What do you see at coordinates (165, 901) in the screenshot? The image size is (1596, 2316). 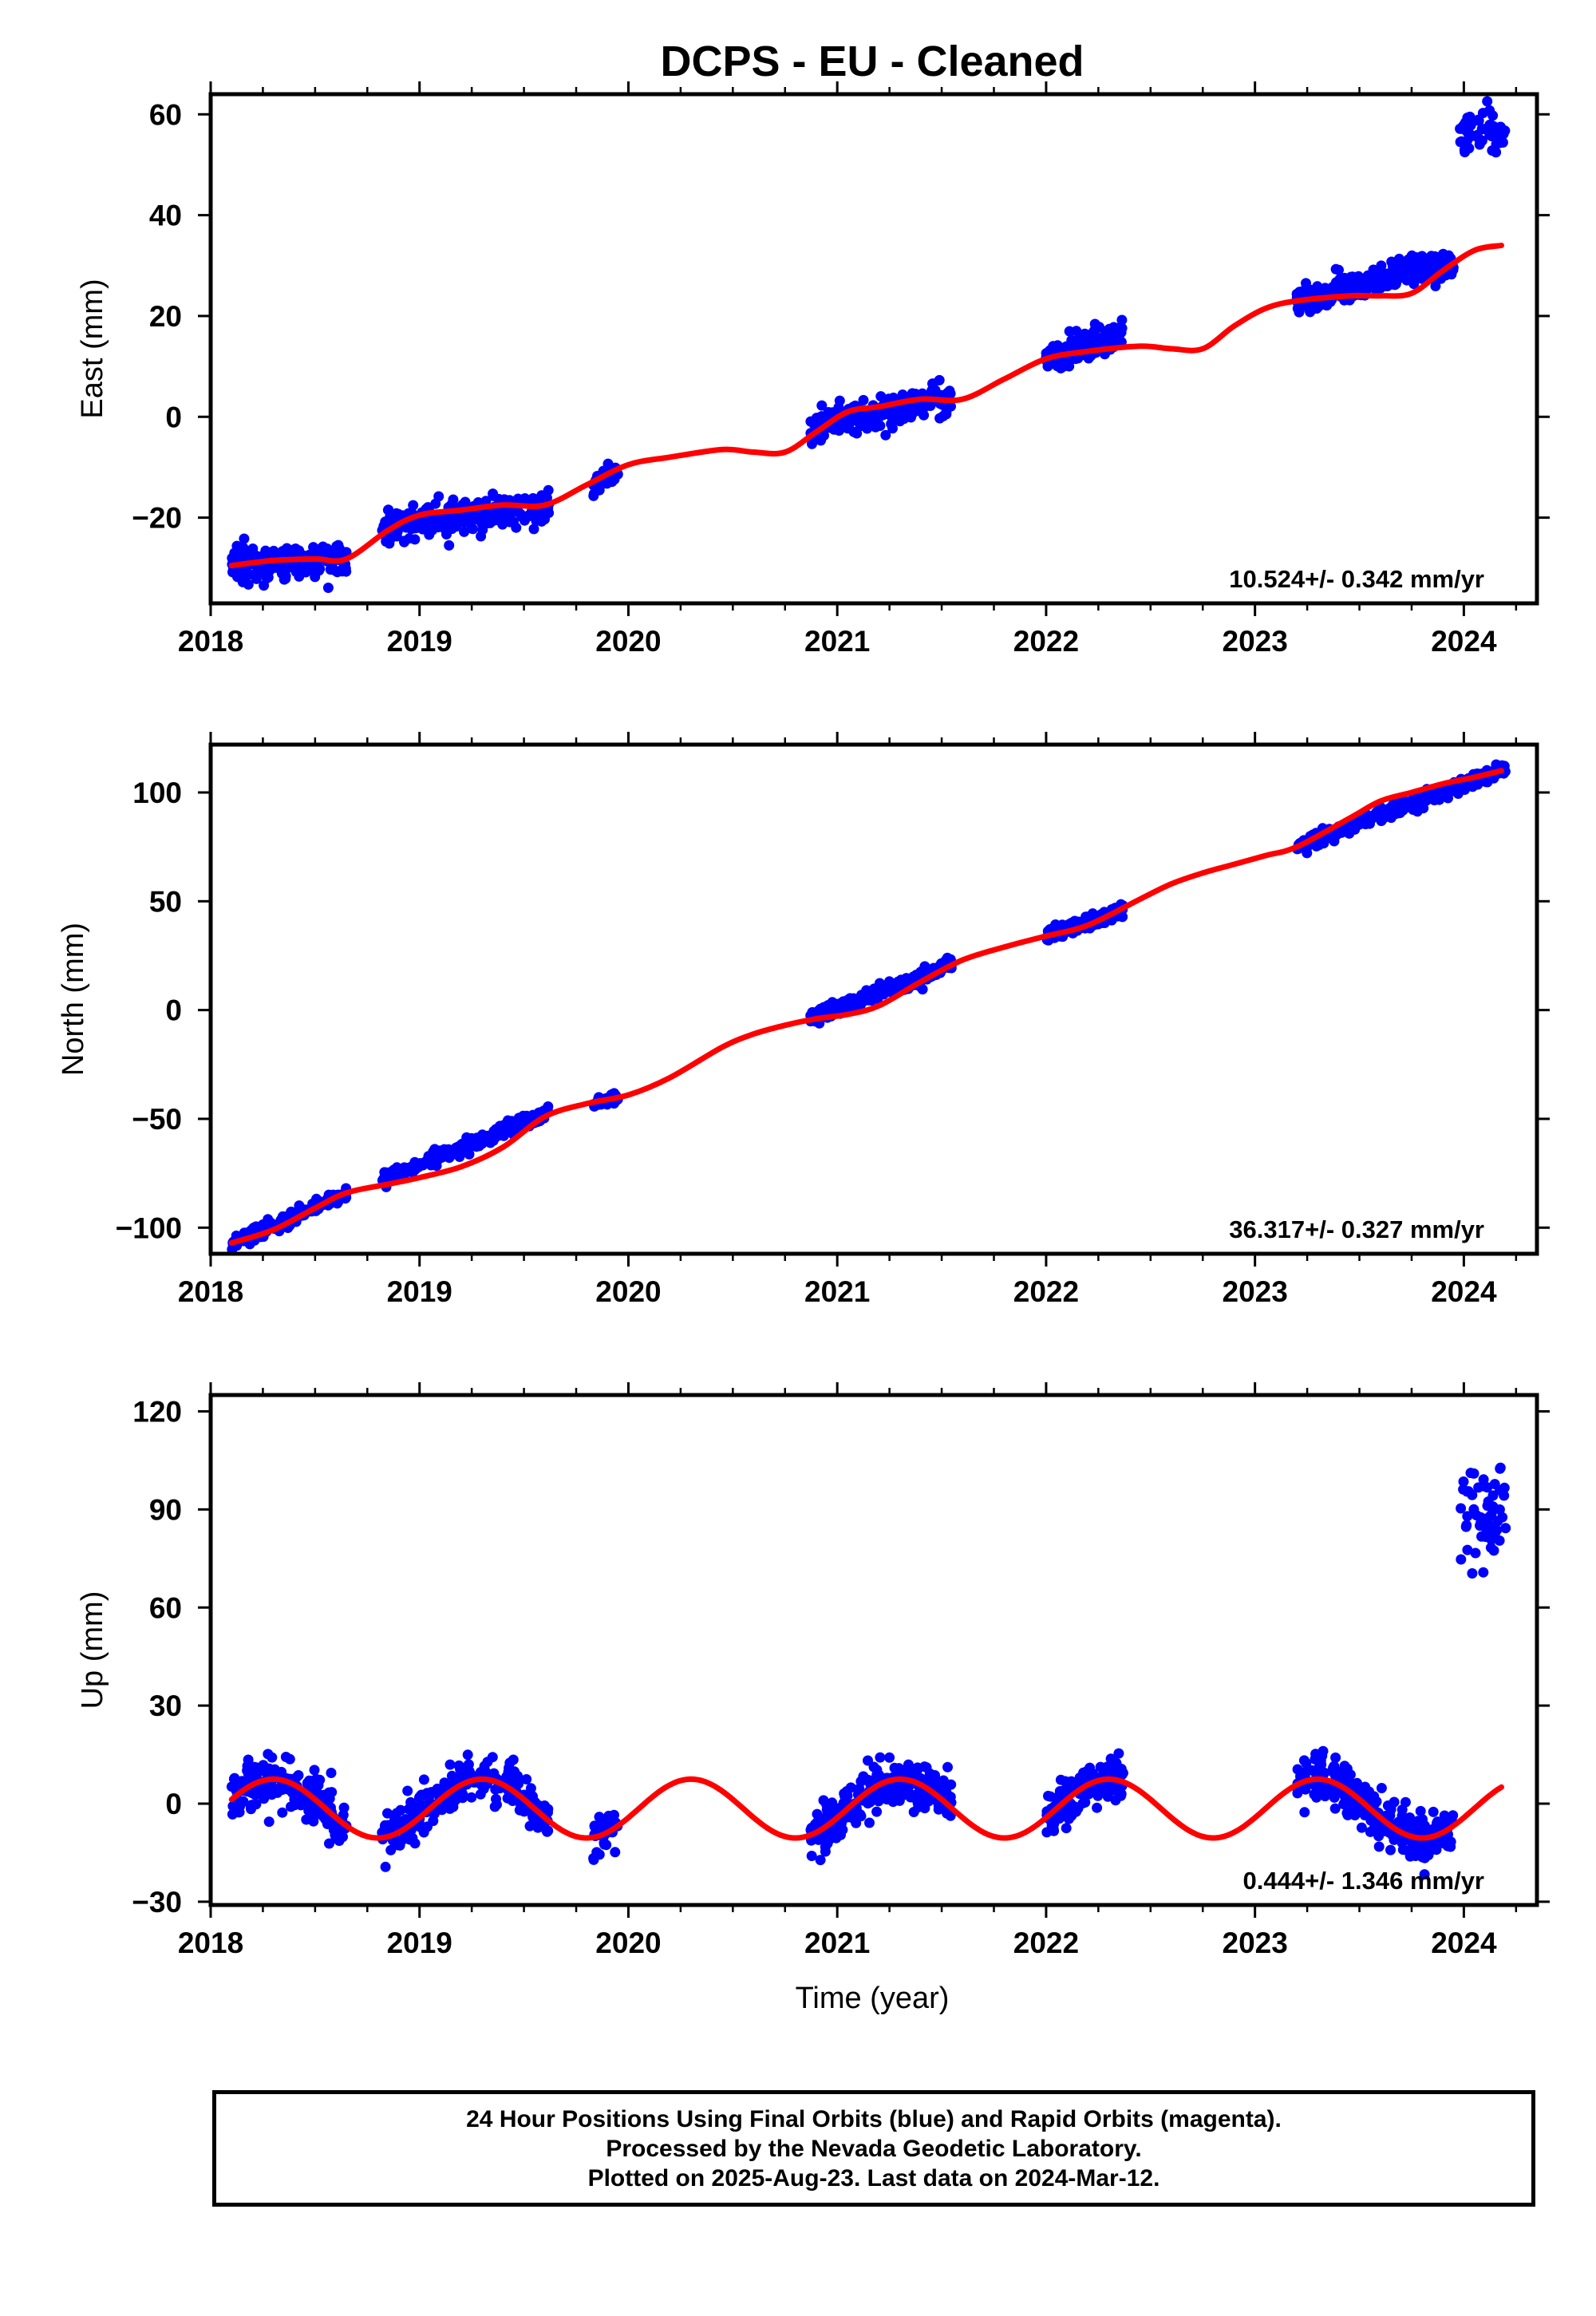 I see `north-y-tick-label: 50` at bounding box center [165, 901].